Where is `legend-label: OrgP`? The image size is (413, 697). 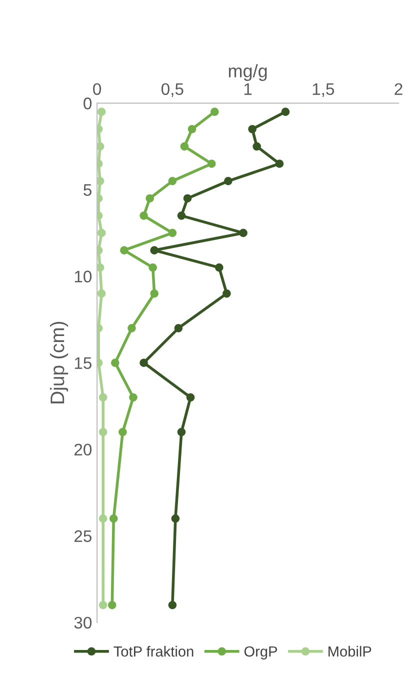
legend-label: OrgP is located at coordinates (260, 653).